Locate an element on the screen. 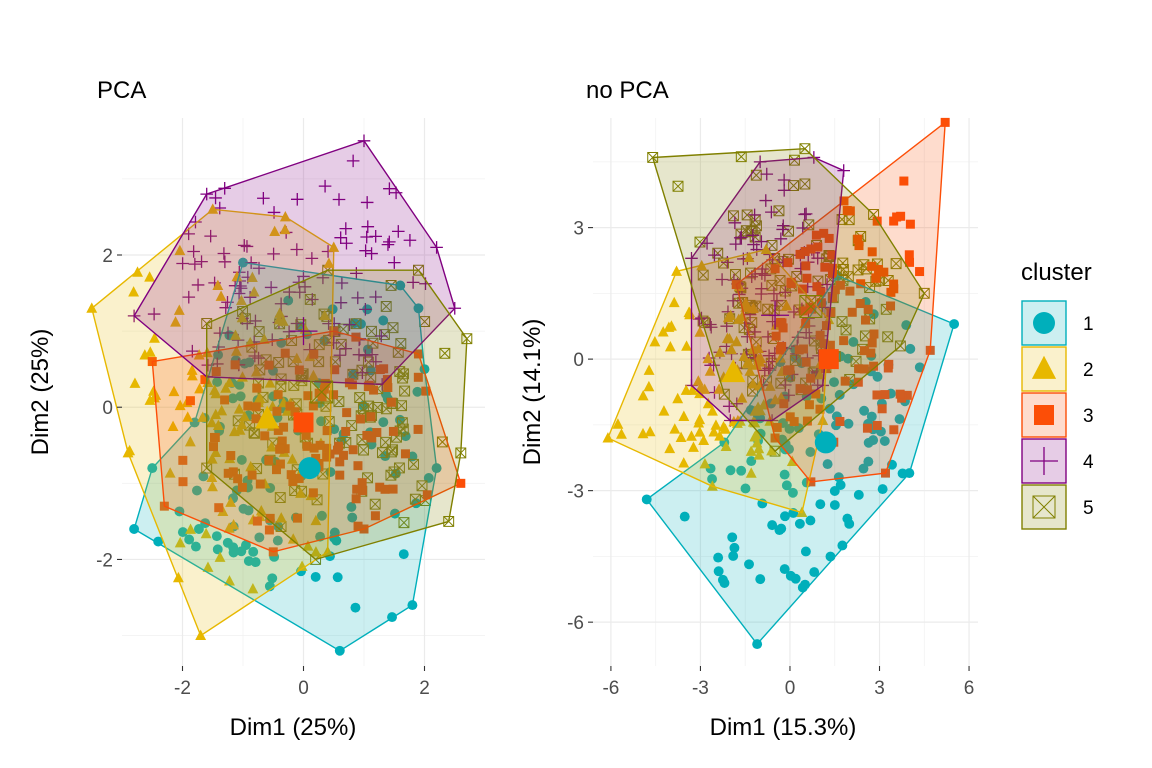  pca-title: PCA is located at coordinates (121, 90).